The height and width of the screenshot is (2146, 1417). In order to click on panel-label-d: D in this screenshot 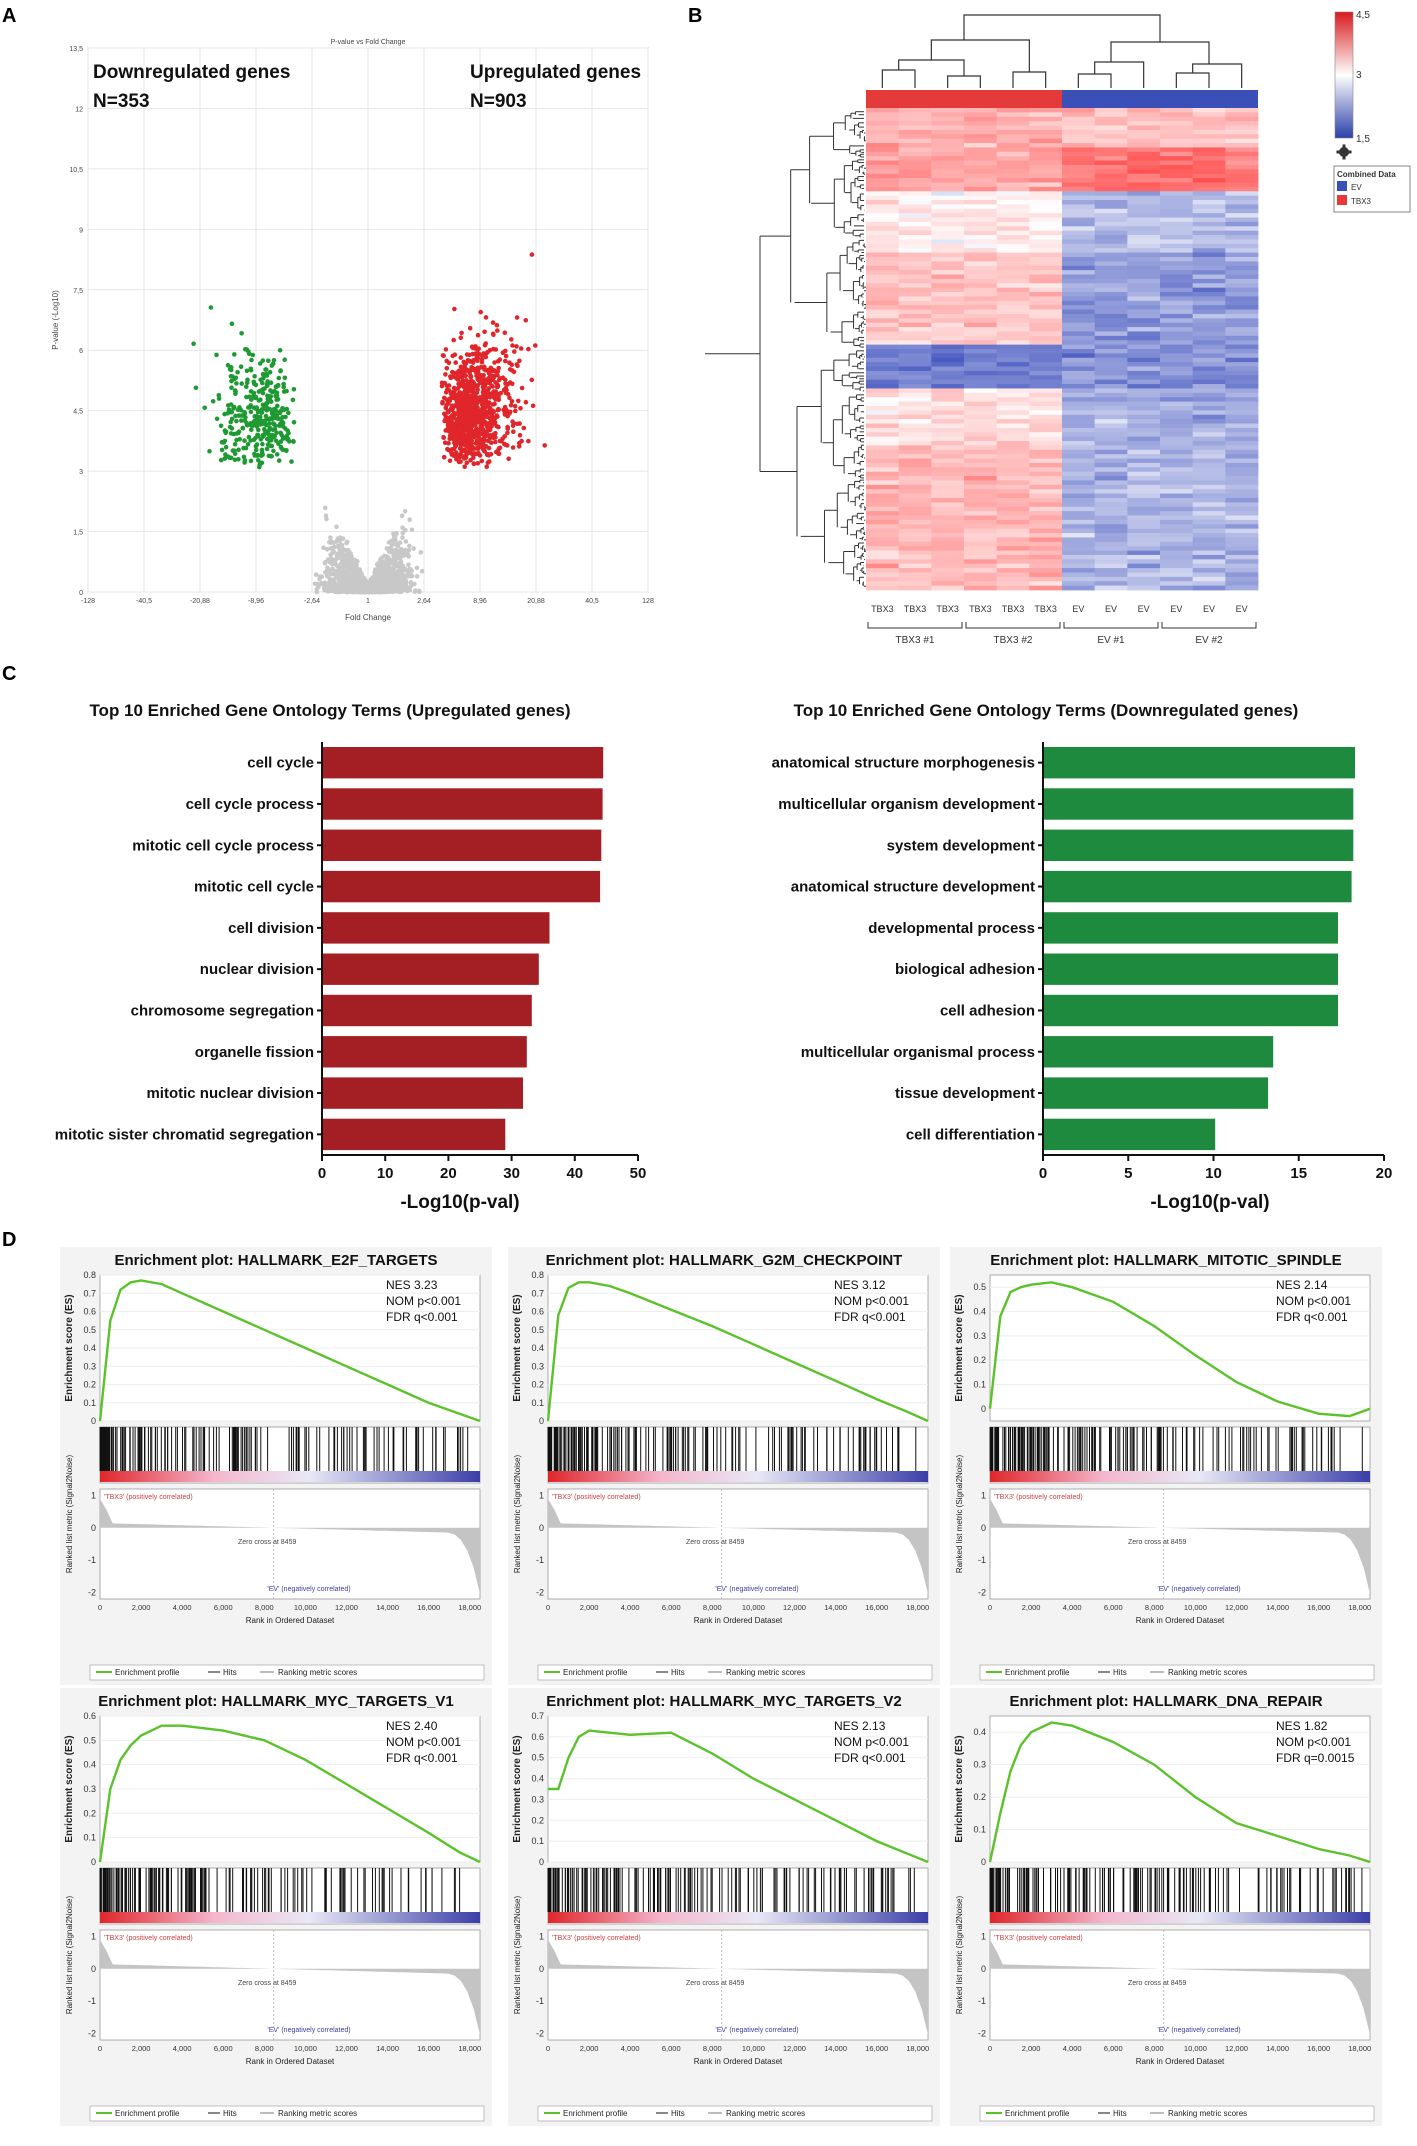, I will do `click(9, 1240)`.